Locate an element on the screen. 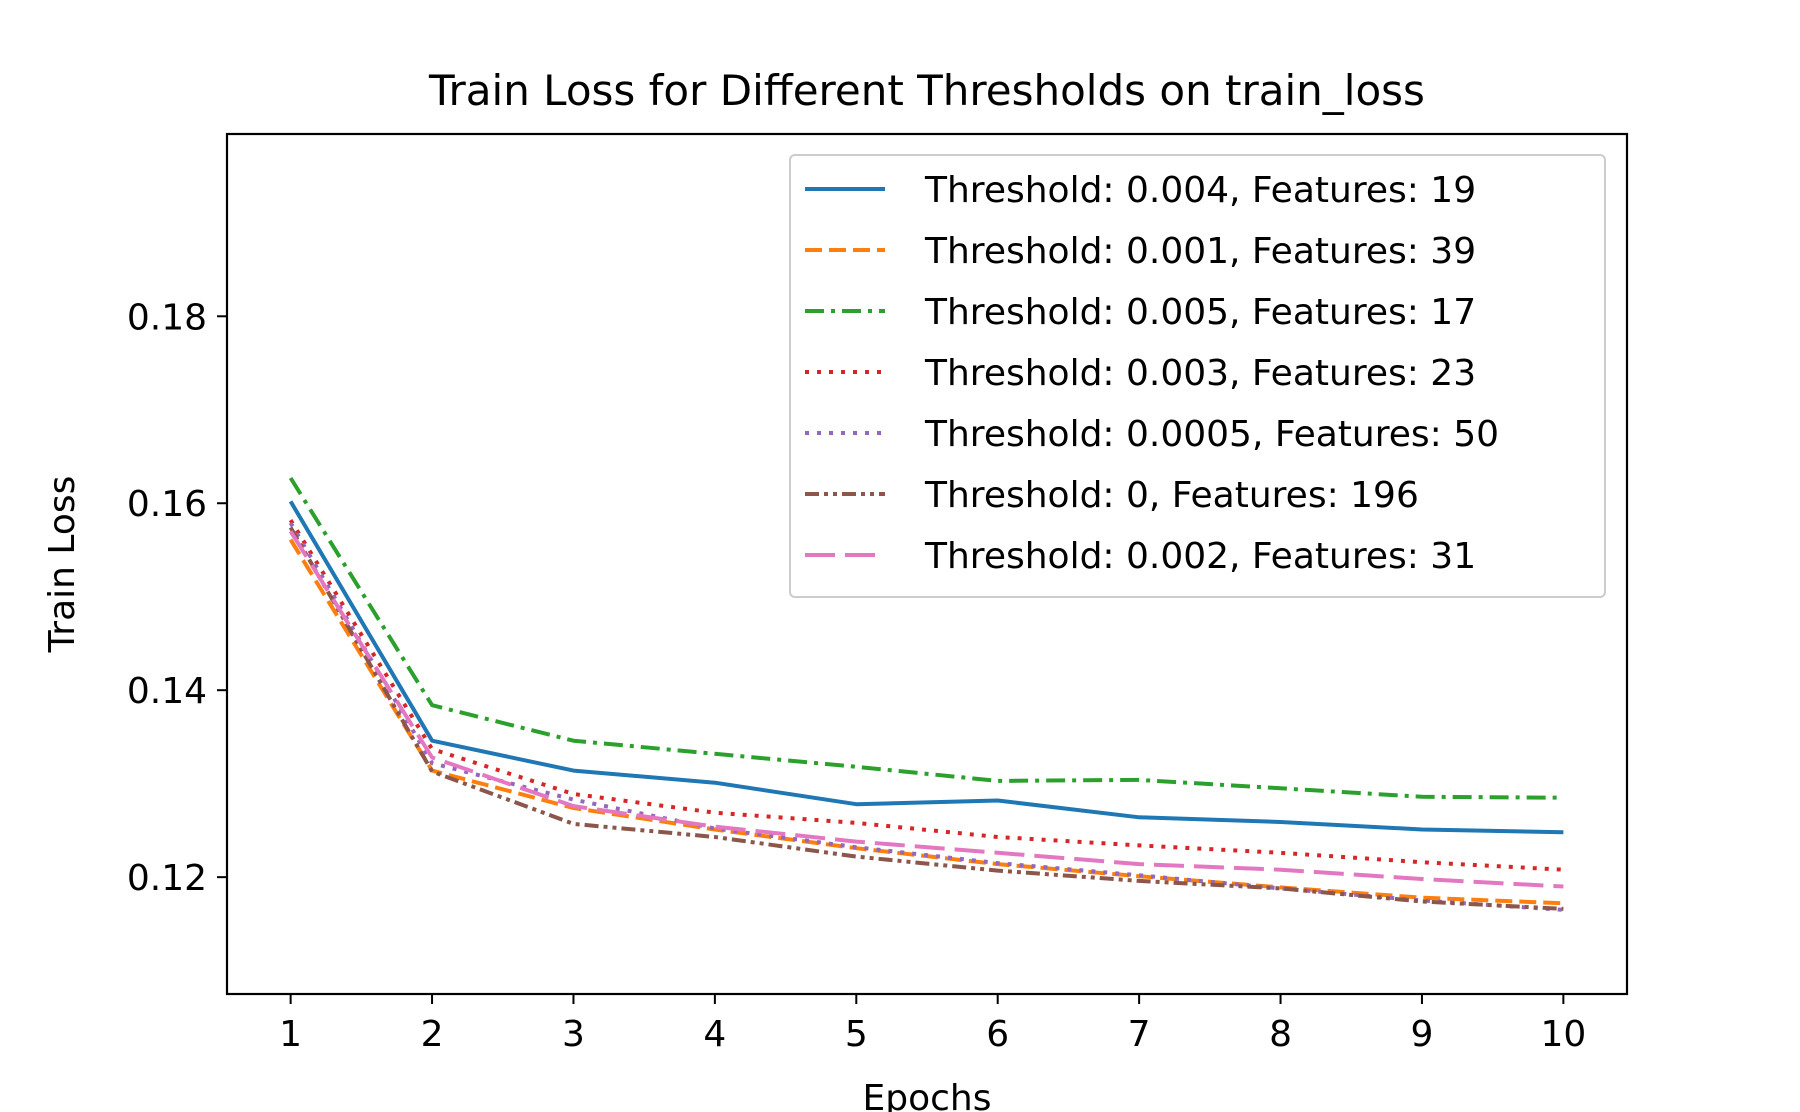 Image resolution: width=1800 pixels, height=1112 pixels. y-tick-label: 0.12 is located at coordinates (167, 878).